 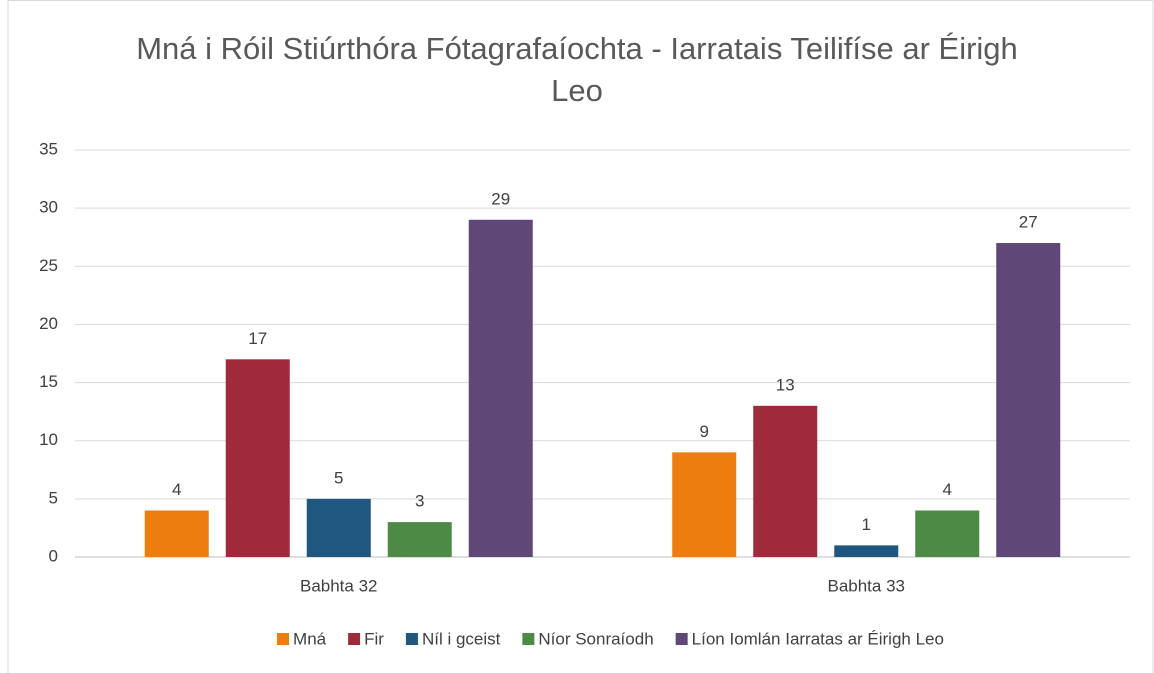 What do you see at coordinates (419, 501) in the screenshot?
I see `data-label: 3` at bounding box center [419, 501].